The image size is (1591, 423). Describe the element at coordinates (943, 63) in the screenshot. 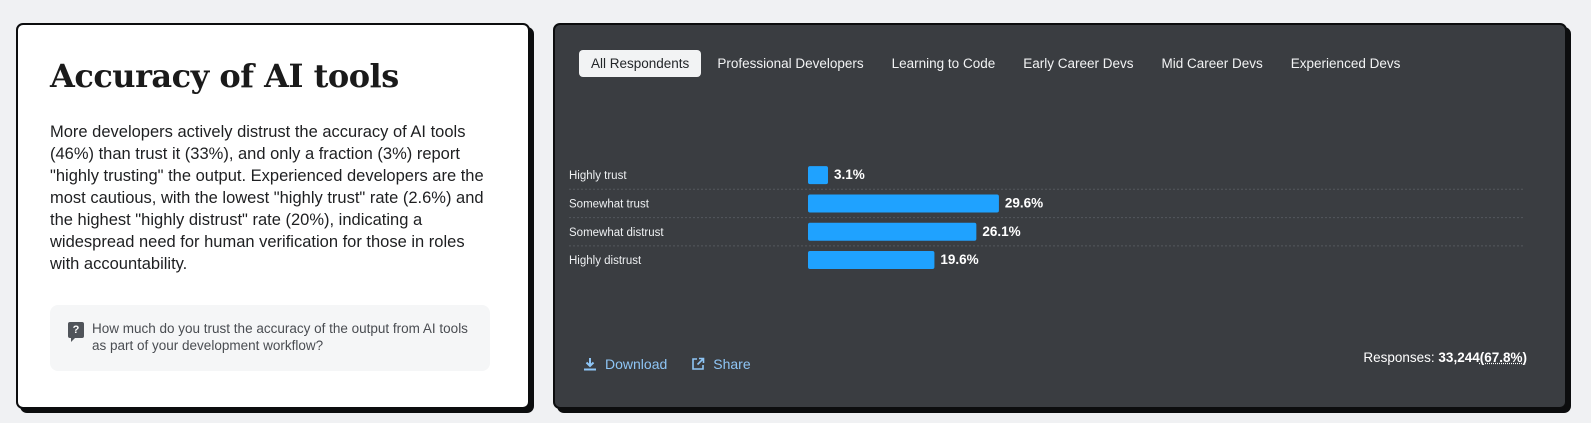

I see `tab-learning-to-code: Learning to Code` at that location.